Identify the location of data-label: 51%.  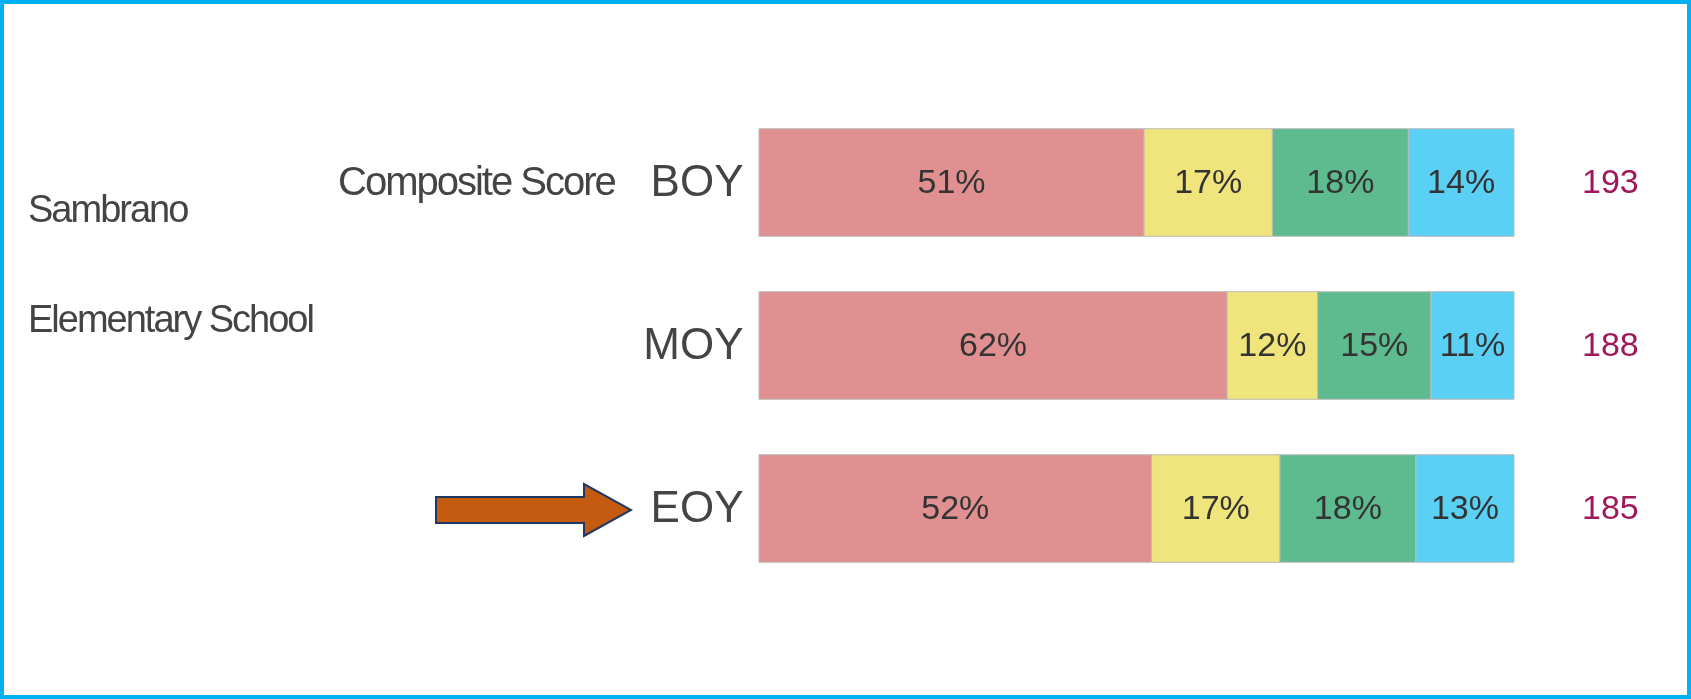
(951, 180).